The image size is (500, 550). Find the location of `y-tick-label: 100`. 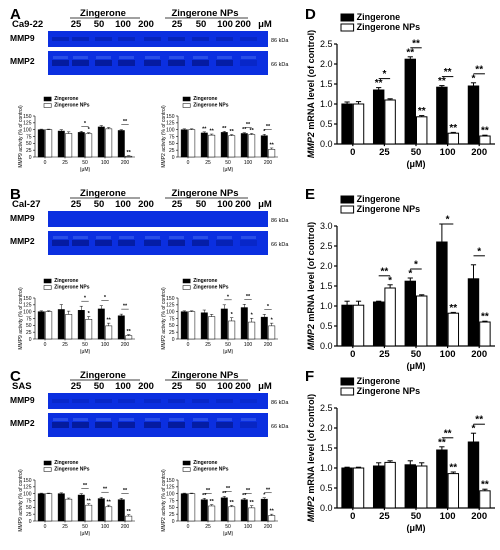

y-tick-label: 100 is located at coordinates (27, 312).